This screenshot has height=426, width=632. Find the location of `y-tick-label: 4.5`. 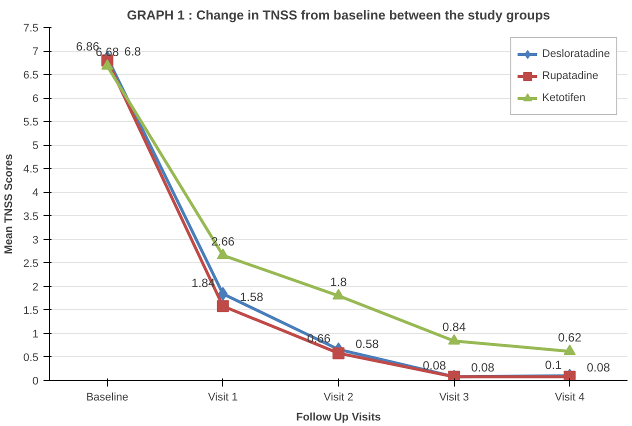

y-tick-label: 4.5 is located at coordinates (31, 170).